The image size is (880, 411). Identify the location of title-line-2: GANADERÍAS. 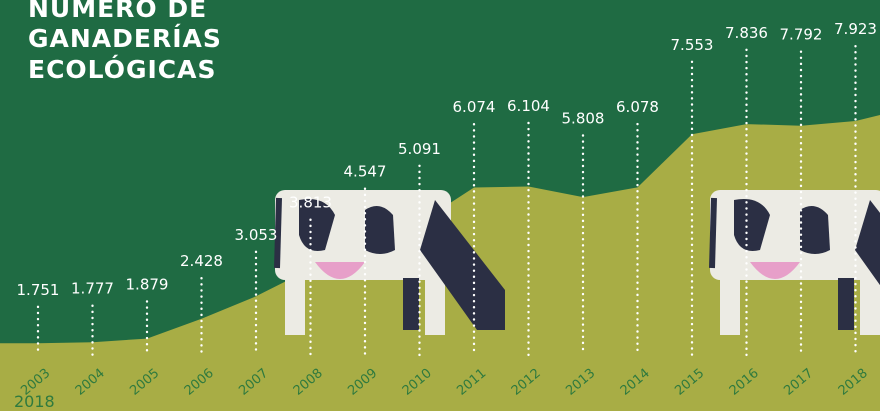
(125, 38).